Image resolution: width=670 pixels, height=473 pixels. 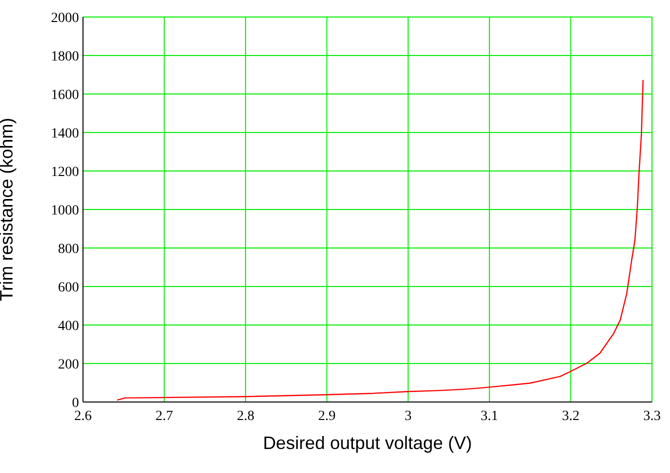 I want to click on x-tick-label: 2.8, so click(x=245, y=416).